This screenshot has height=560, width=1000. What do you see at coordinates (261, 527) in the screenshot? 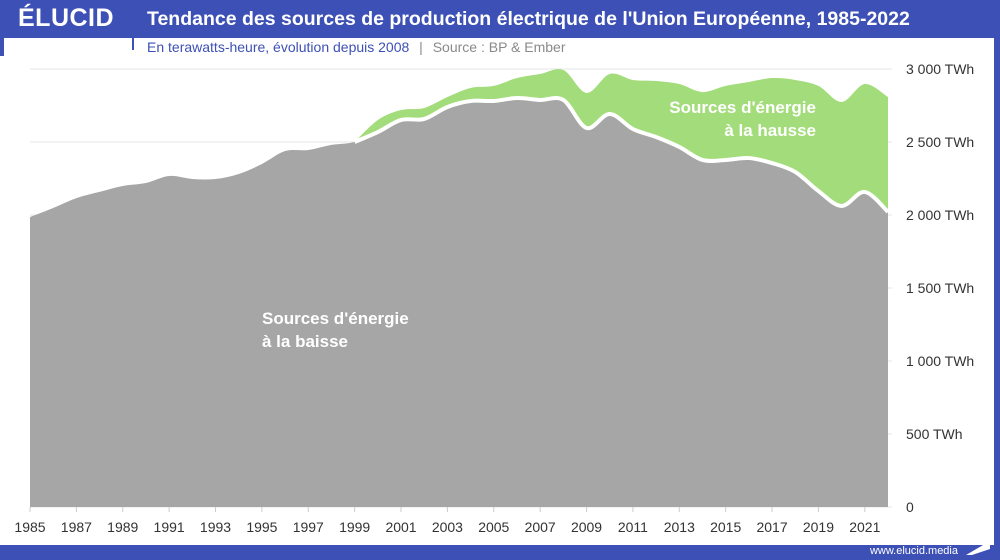
I see `x-tick-label: 1995` at bounding box center [261, 527].